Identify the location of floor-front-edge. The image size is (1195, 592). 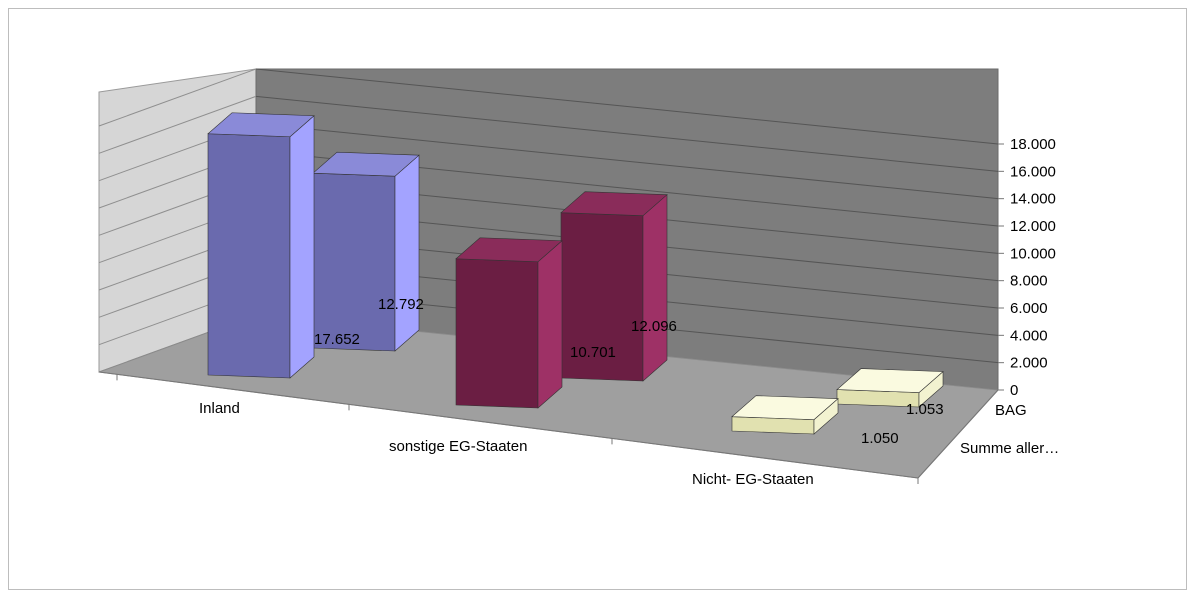
(508, 425).